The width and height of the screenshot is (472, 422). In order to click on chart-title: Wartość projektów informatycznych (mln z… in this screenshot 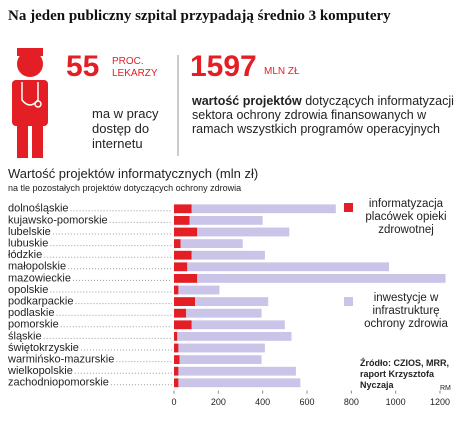, I will do `click(133, 173)`.